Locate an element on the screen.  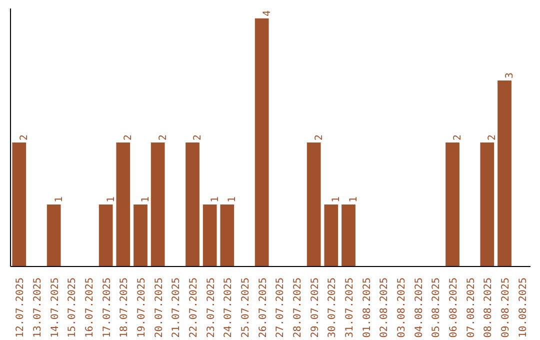
x-tick-label: 26.07.2025 is located at coordinates (263, 307).